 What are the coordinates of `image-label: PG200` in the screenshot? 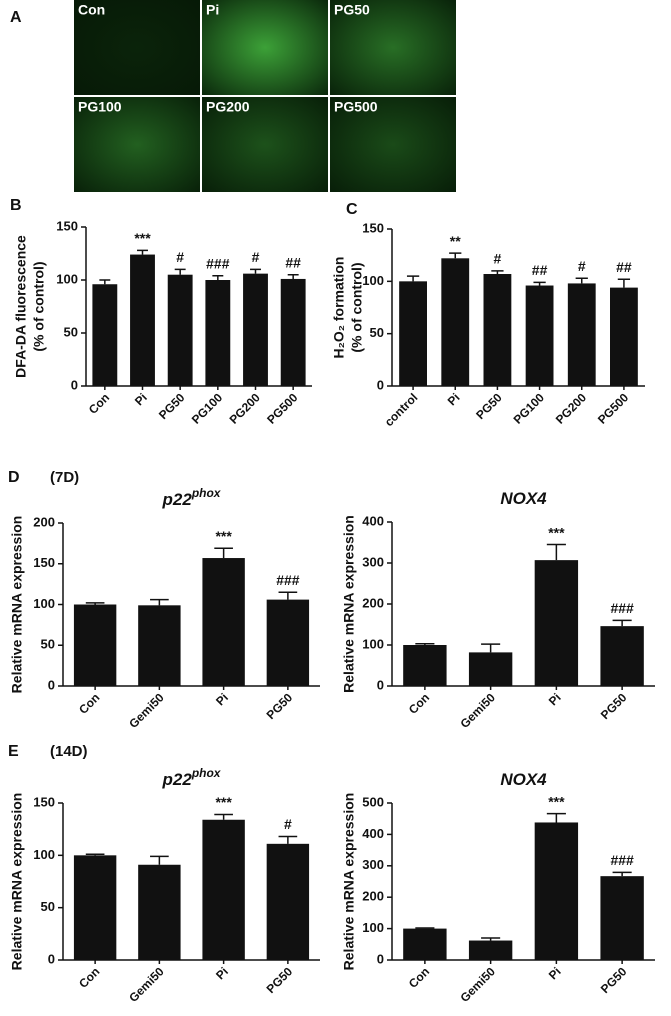 It's located at (228, 107).